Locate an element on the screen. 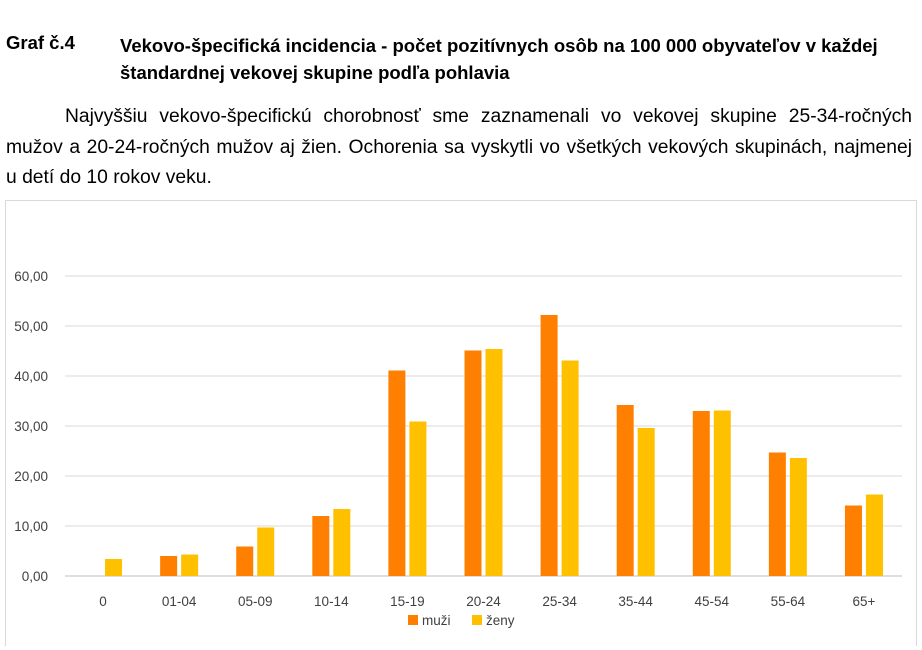 This screenshot has width=922, height=650. y-tick-label: 10,00 is located at coordinates (31, 526).